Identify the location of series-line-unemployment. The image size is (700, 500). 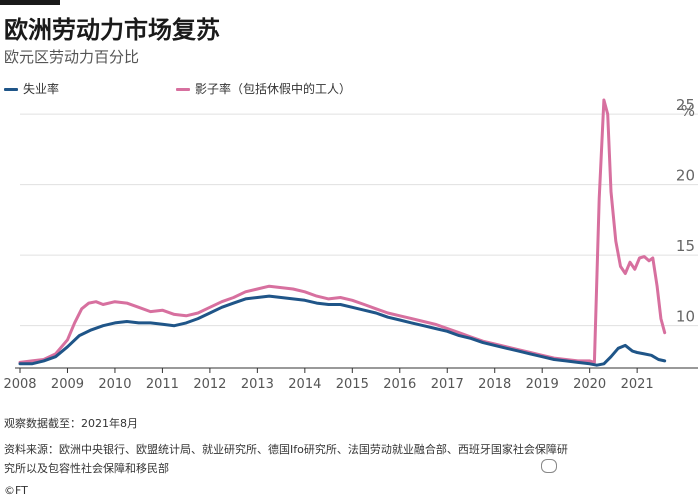
(342, 330).